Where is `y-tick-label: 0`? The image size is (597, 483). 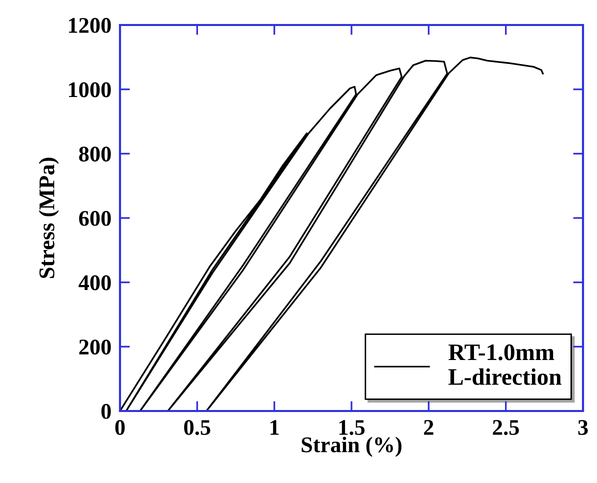 y-tick-label: 0 is located at coordinates (106, 411).